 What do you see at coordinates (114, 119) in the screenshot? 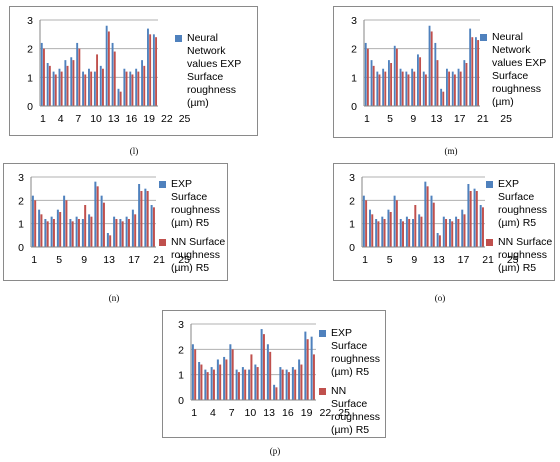
I see `x-tick-label: 13` at bounding box center [114, 119].